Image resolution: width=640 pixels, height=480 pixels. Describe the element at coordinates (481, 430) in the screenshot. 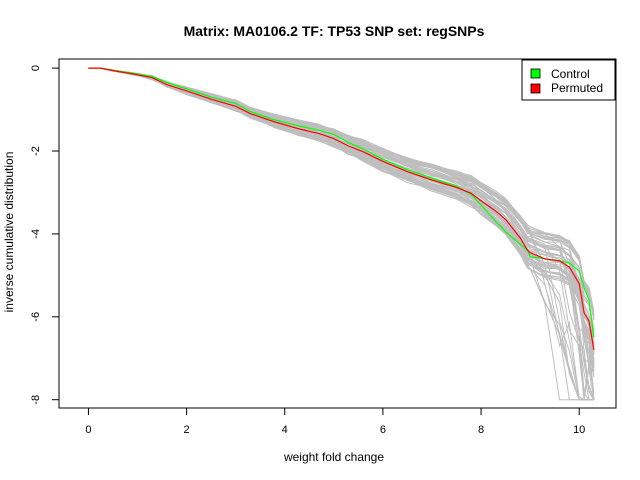

I see `x-tick-label: 8` at that location.